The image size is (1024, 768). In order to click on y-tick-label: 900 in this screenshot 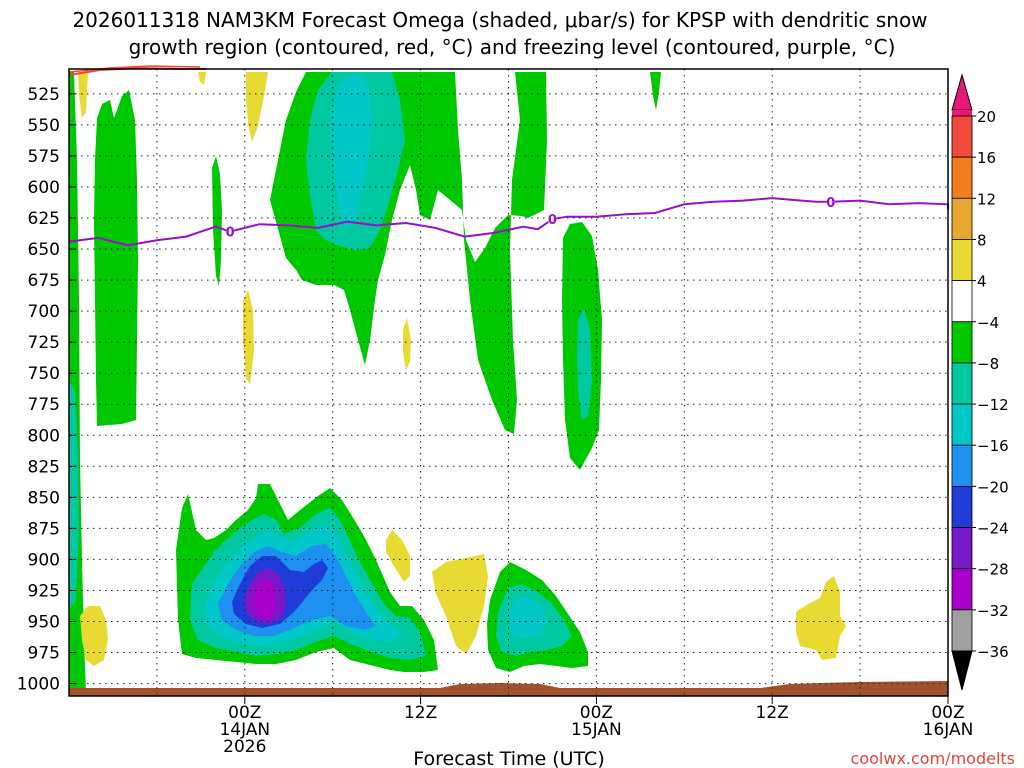, I will do `click(44, 560)`.